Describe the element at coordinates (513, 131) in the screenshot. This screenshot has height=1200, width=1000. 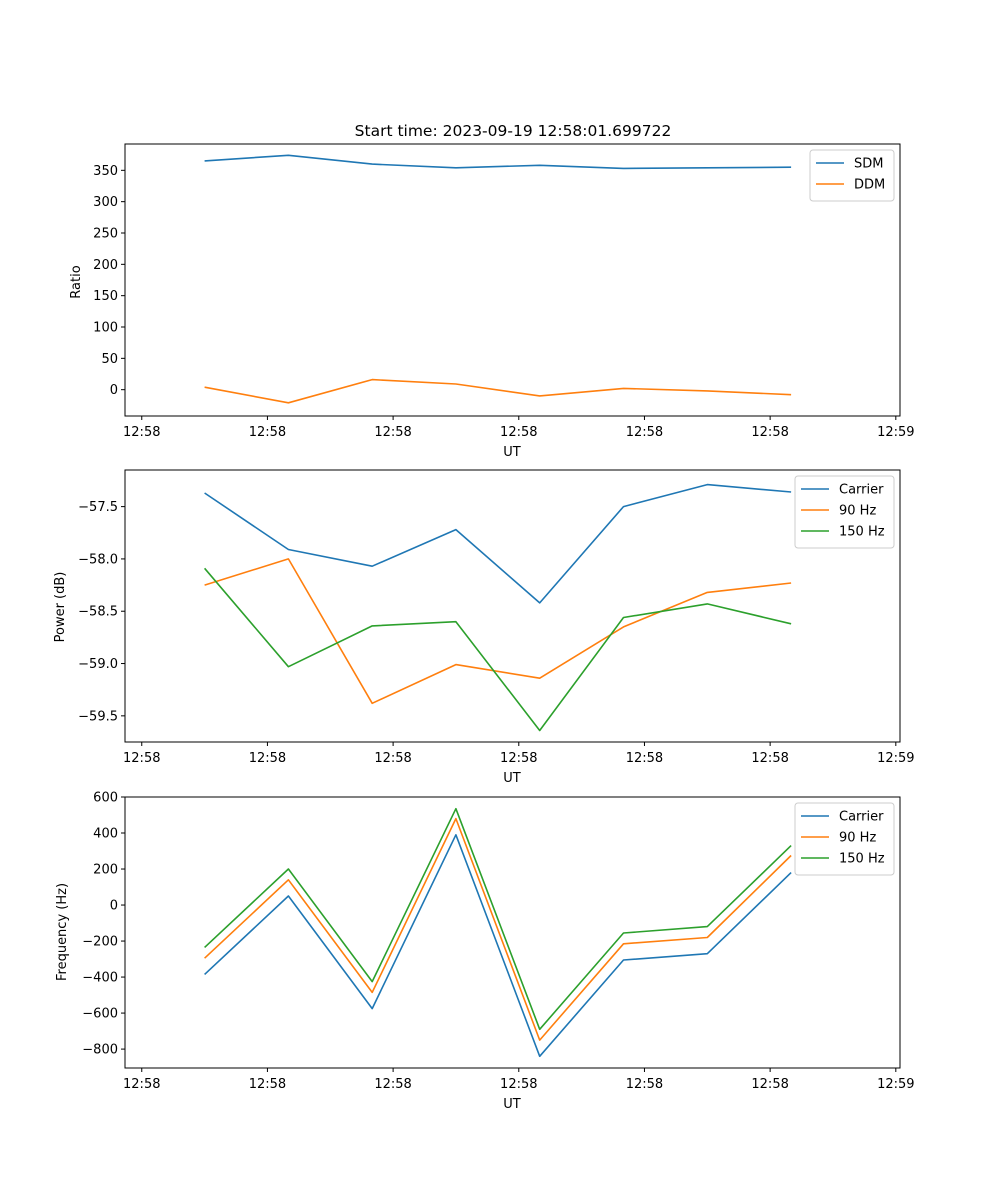
I see `chart-title: Start time: 2023-09-19 12:58:01.699722` at that location.